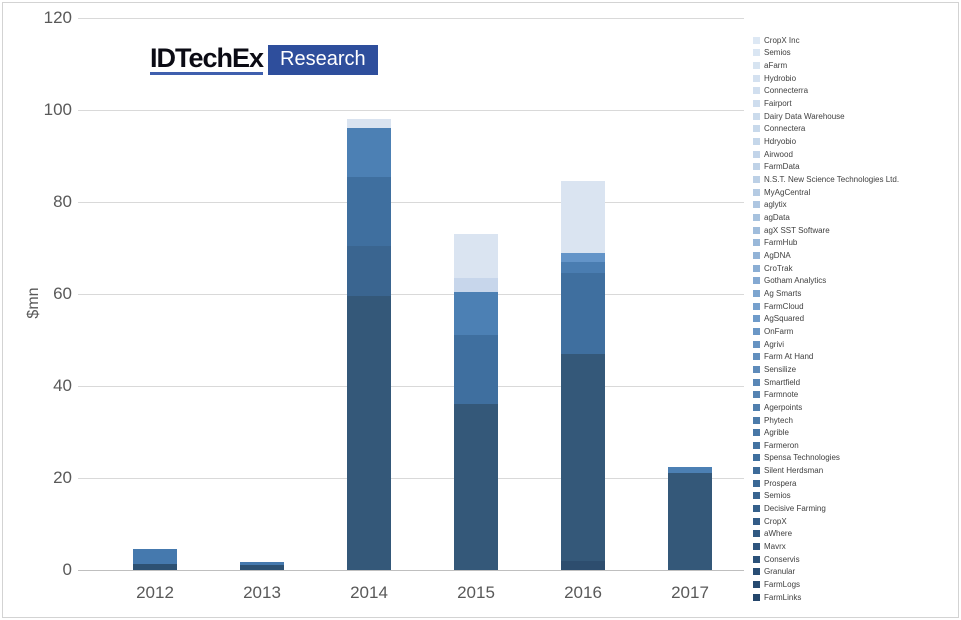  I want to click on legend-item: AgDNA, so click(826, 255).